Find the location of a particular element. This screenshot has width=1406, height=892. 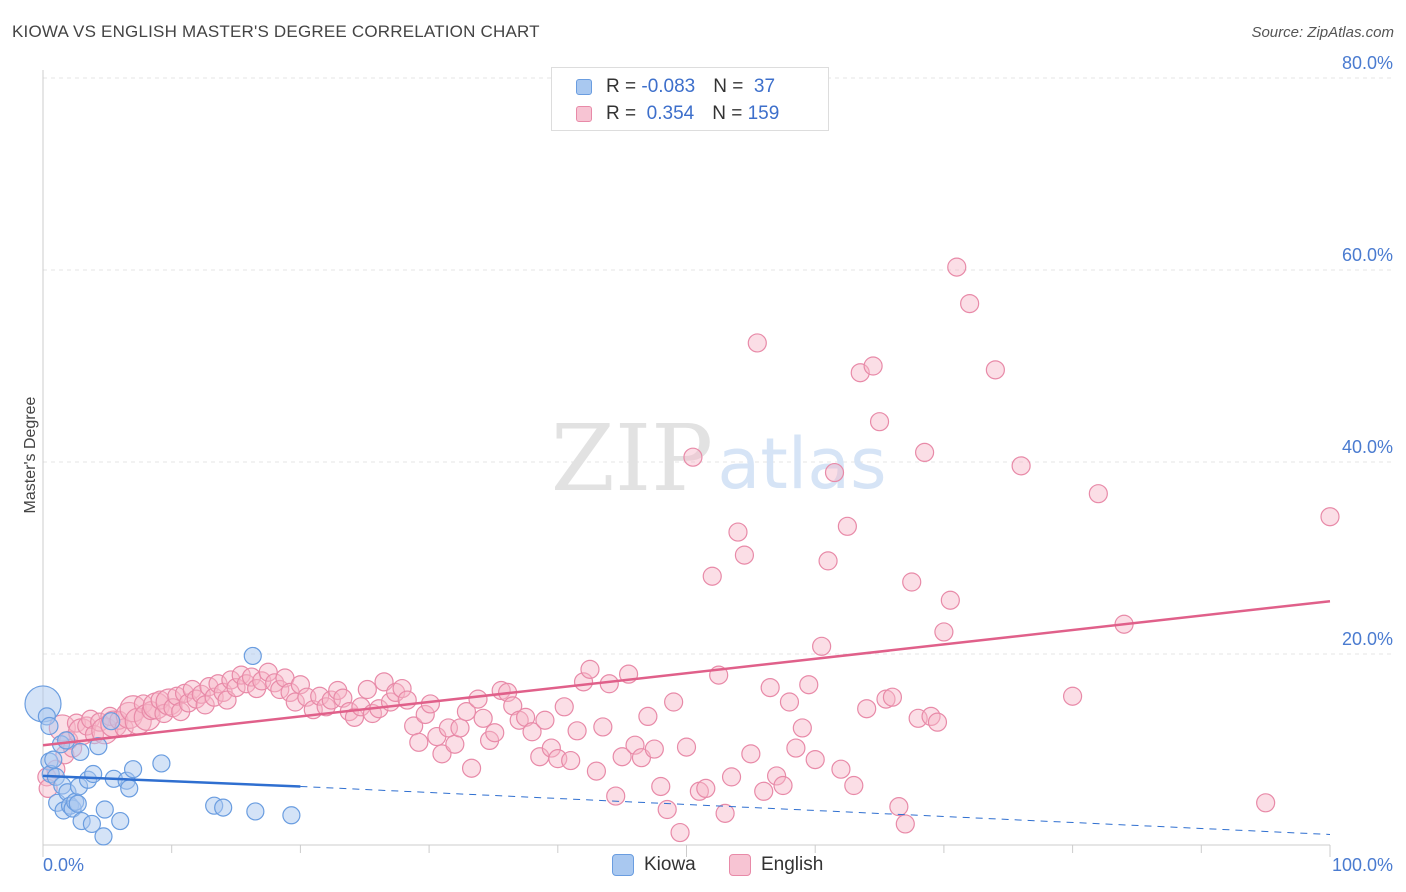

y-tick-label: 80.0% is located at coordinates (1367, 63).